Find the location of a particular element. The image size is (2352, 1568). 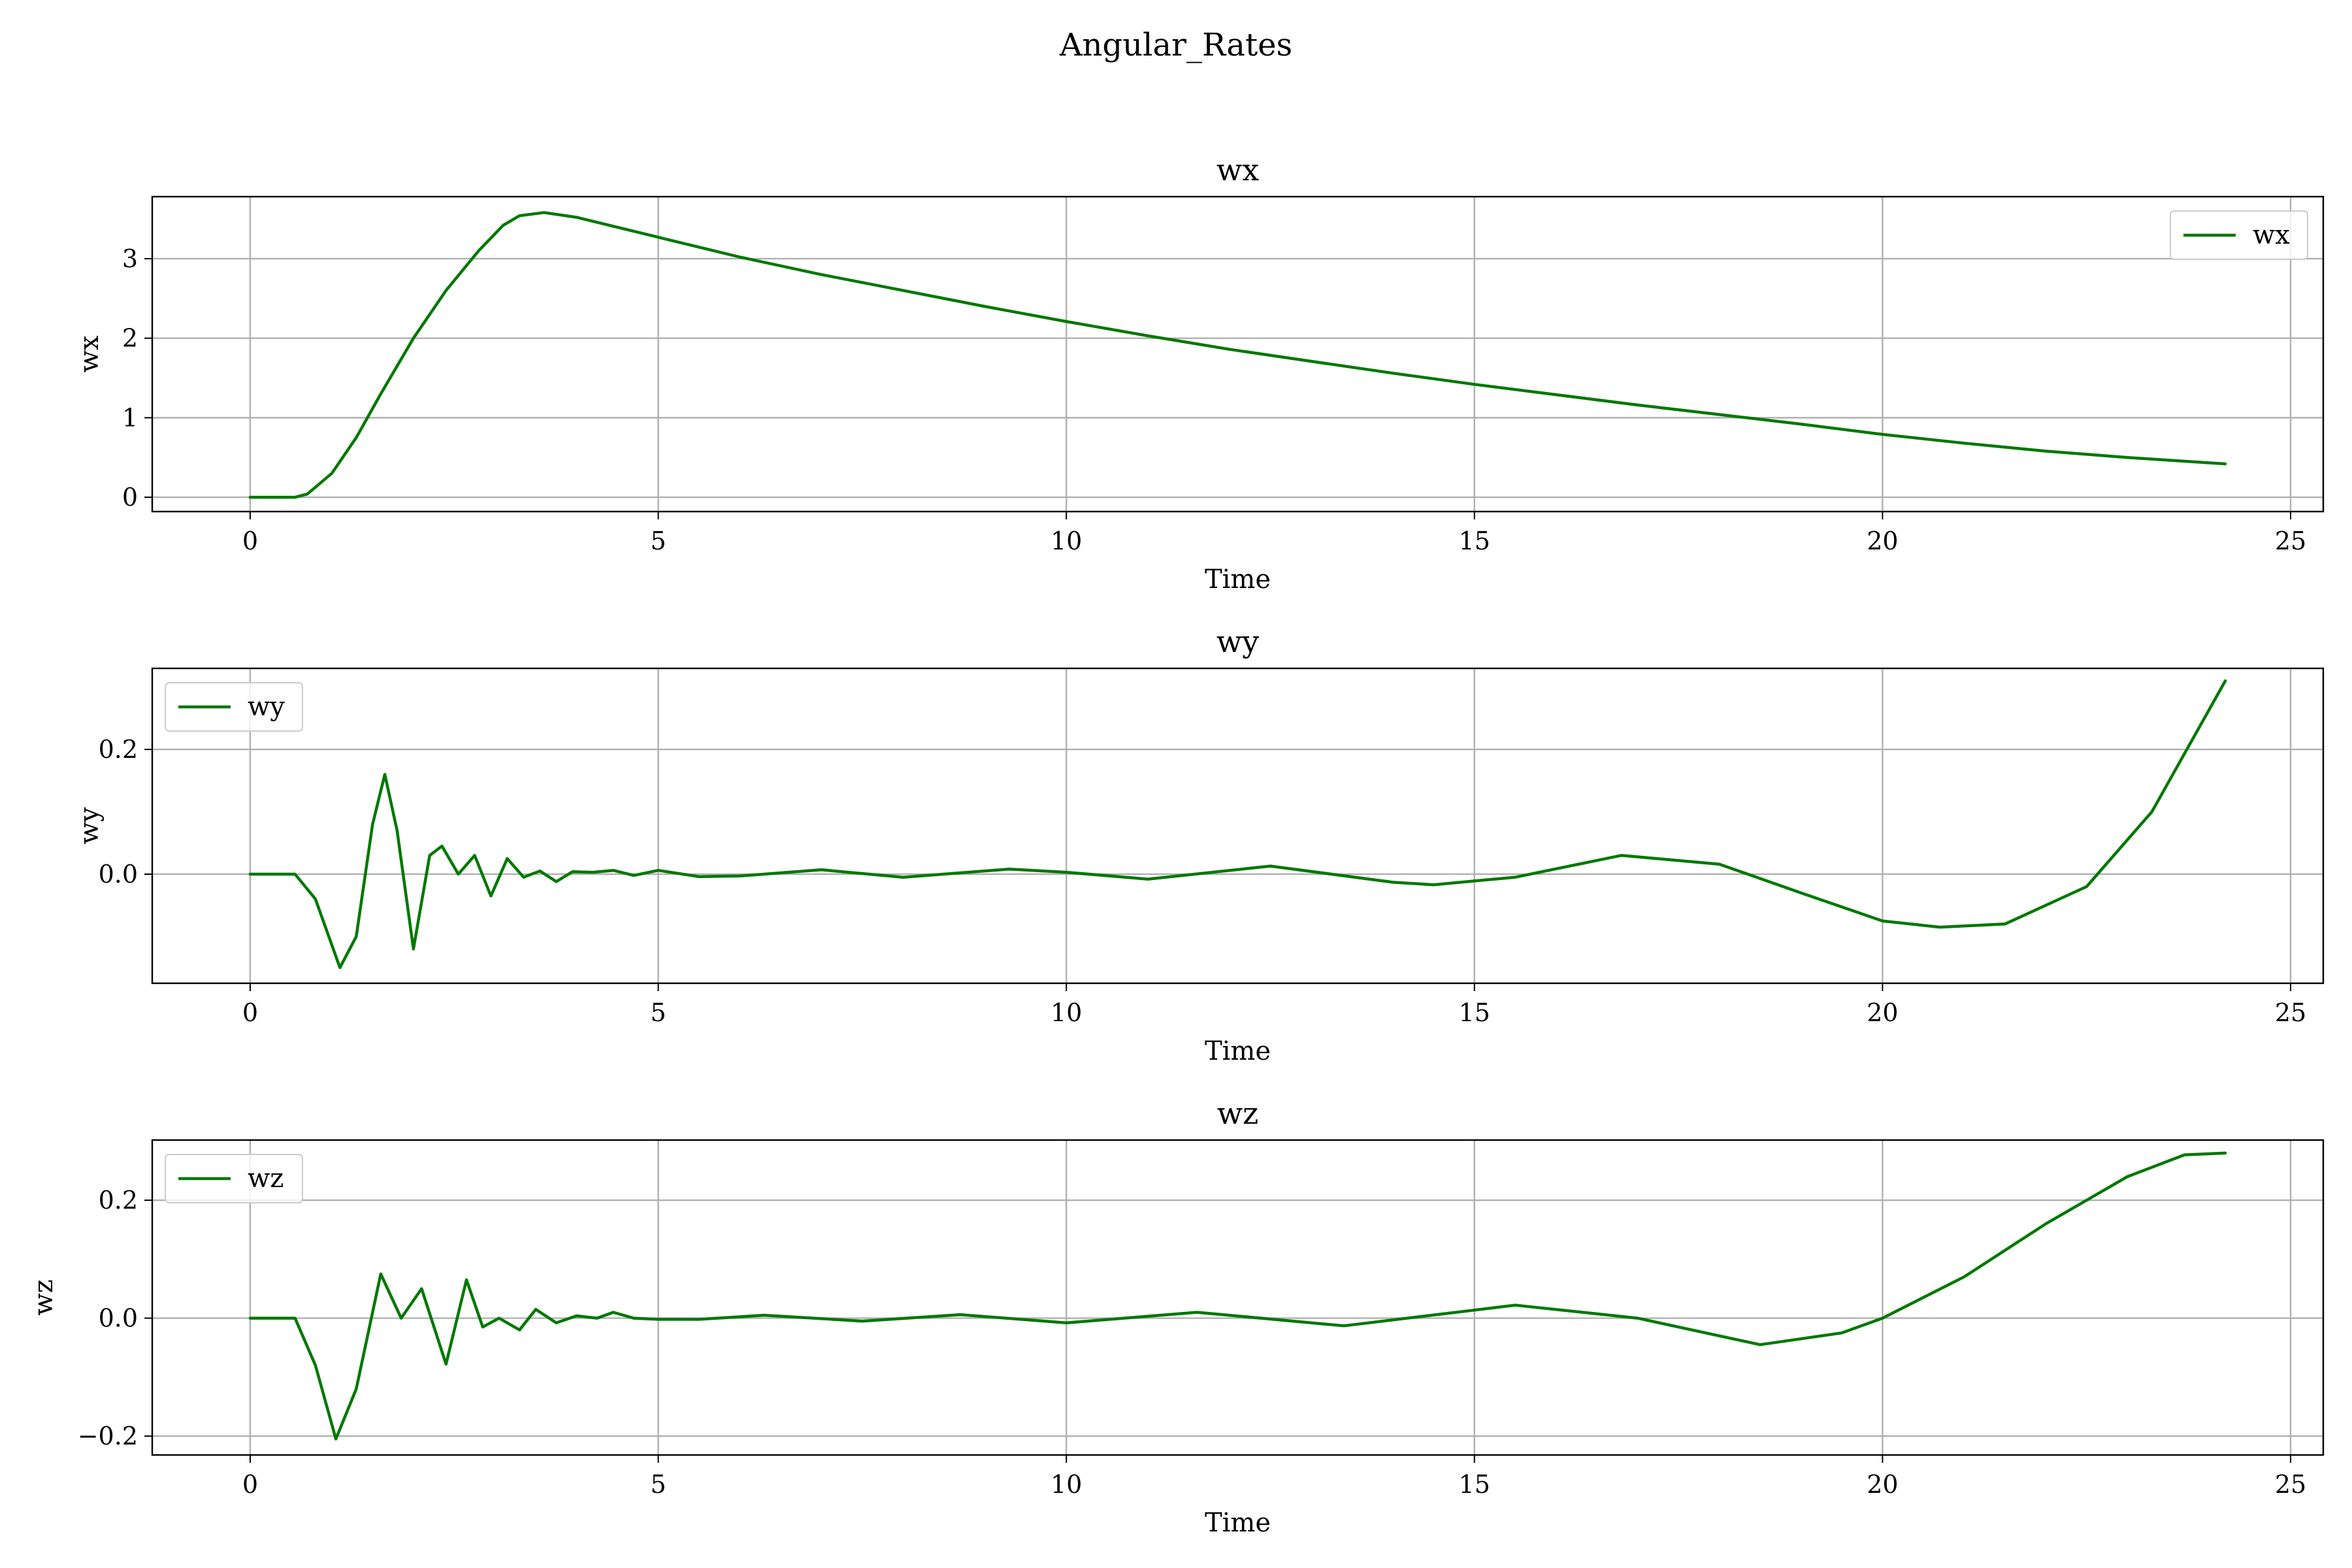

chart-wy-legend-box is located at coordinates (234, 707).